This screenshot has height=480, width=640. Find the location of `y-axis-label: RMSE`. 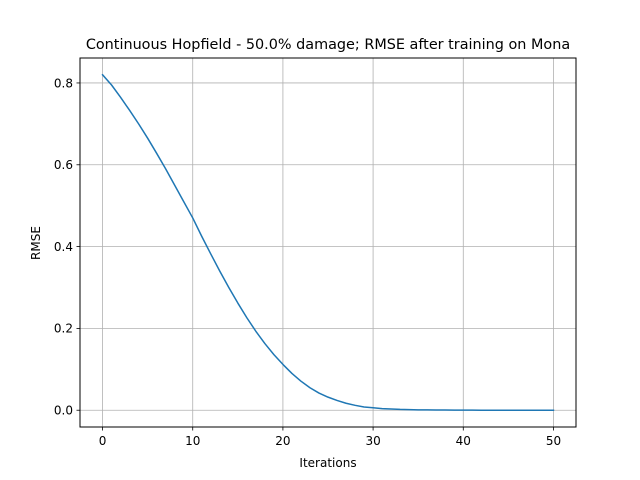

y-axis-label: RMSE is located at coordinates (36, 243).